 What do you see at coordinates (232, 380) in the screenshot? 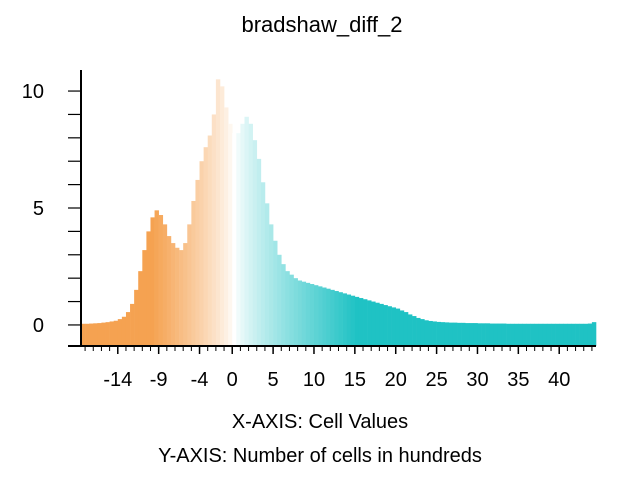
I see `x-tick-label: 0` at bounding box center [232, 380].